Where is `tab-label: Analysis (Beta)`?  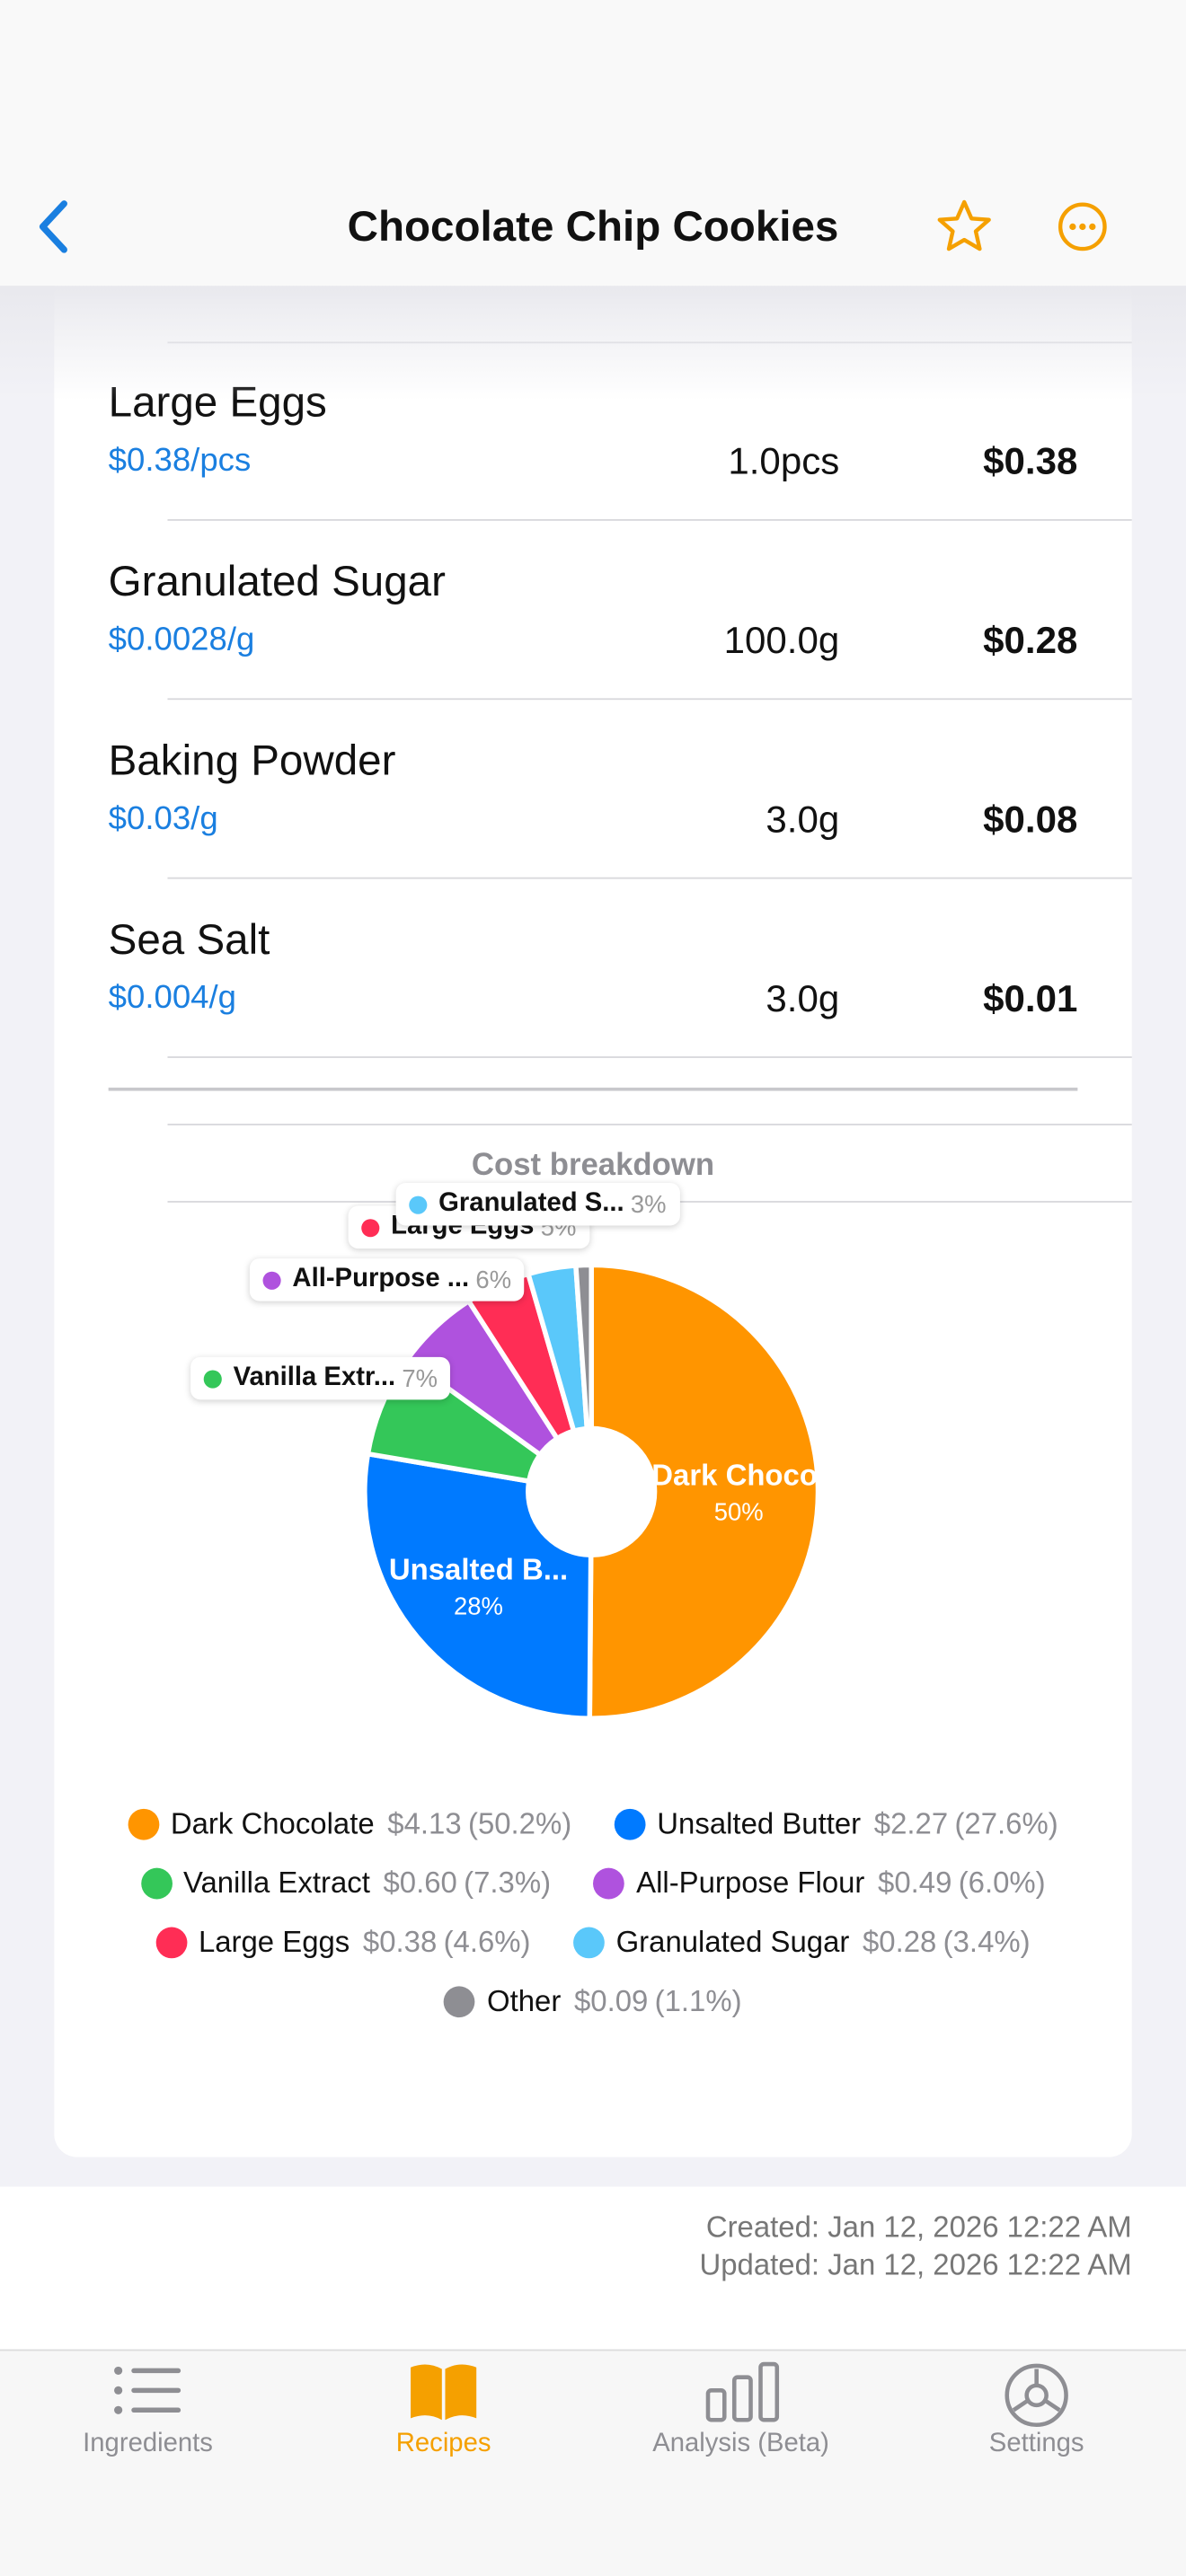
tab-label: Analysis (Beta) is located at coordinates (740, 2444).